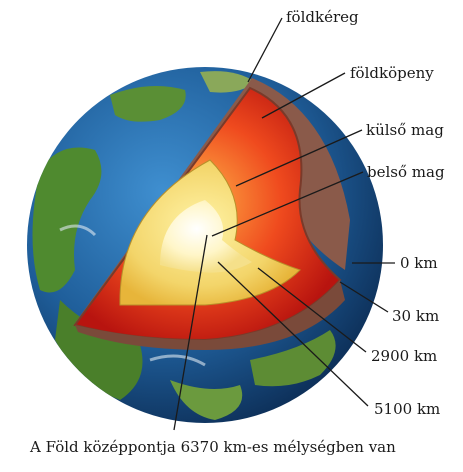 The image size is (463, 472). Describe the element at coordinates (405, 130) in the screenshot. I see `label-outer-core: külső mag` at that location.